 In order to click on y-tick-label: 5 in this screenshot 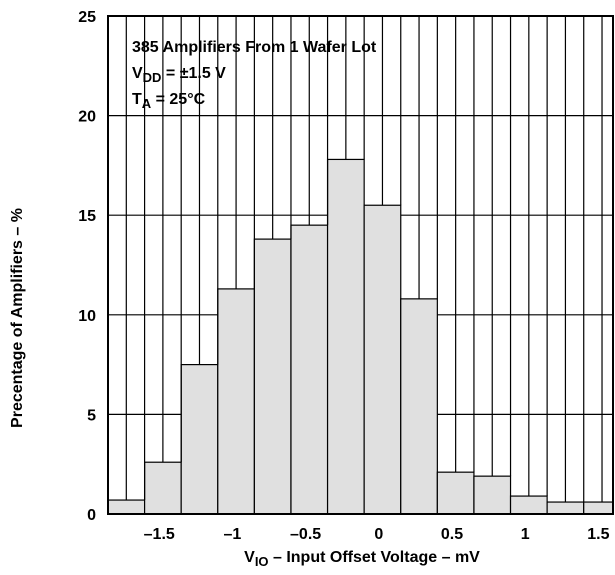, I will do `click(91, 415)`.